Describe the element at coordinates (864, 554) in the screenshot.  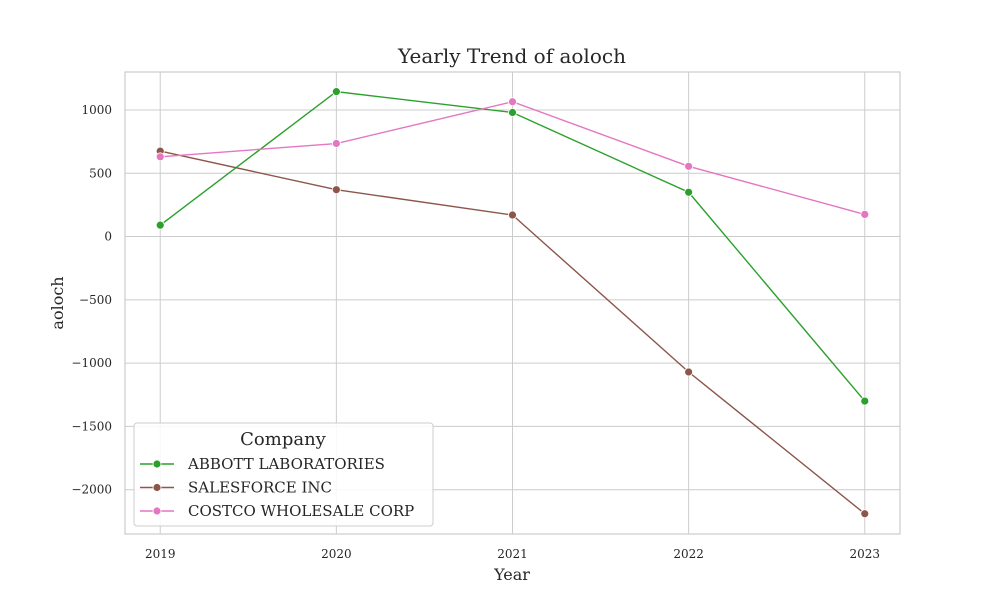
I see `x-tick-label: 2023` at that location.